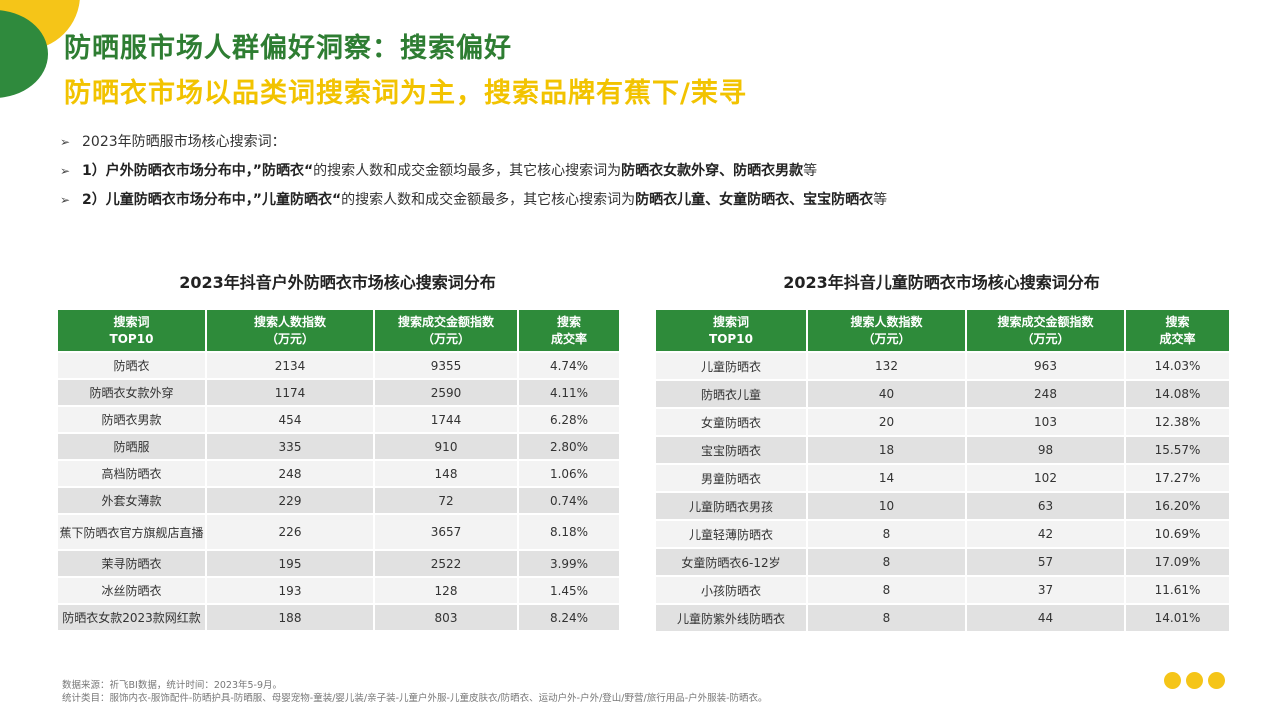 This screenshot has height=720, width=1280. Describe the element at coordinates (198, 171) in the screenshot. I see `bullet-bold-text: 1）户外防晒衣市场分布中，”防晒衣“` at that location.